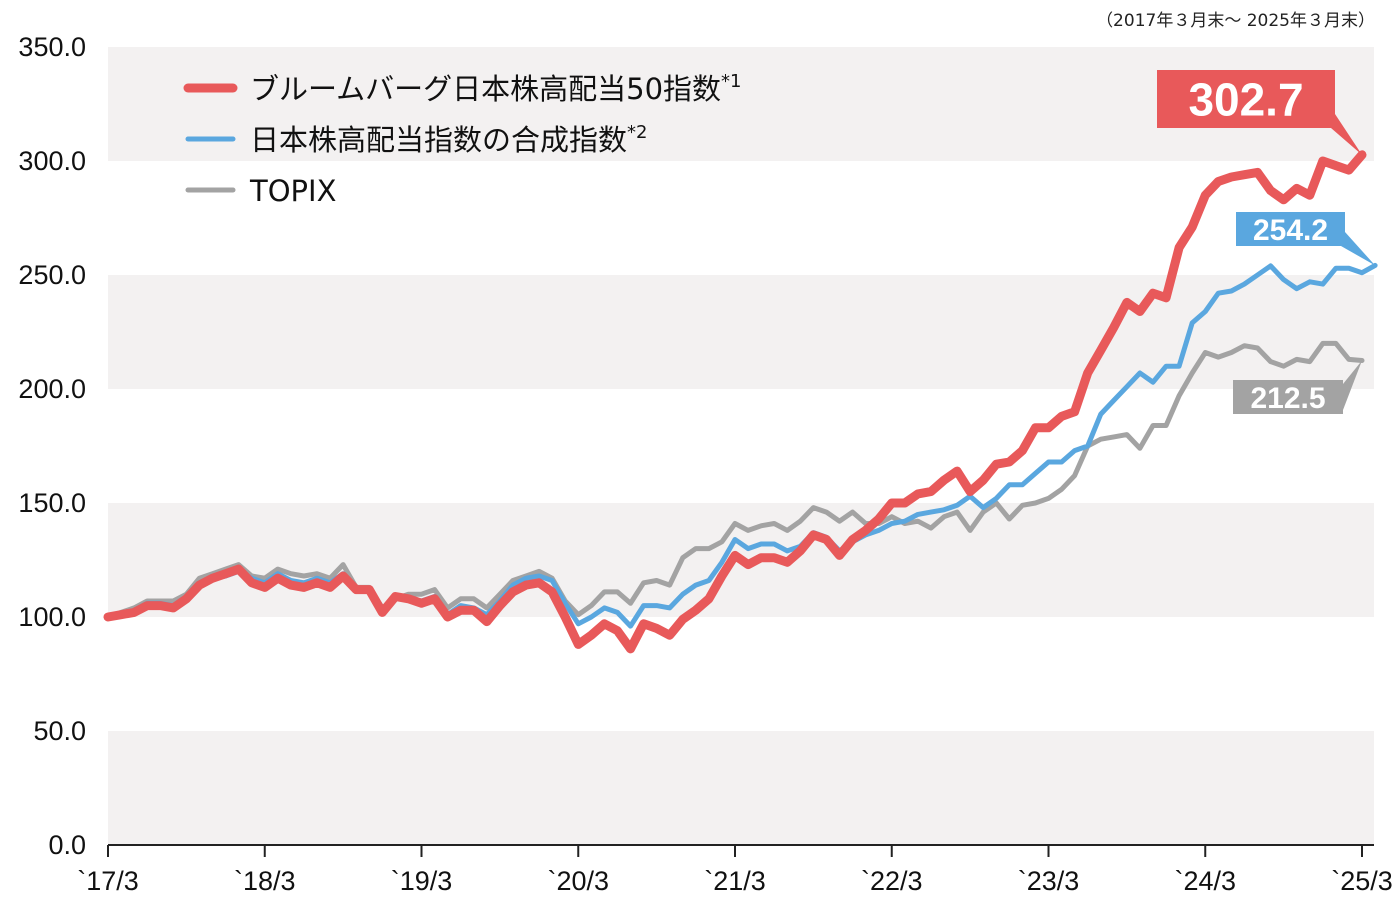 The image size is (1399, 900). Describe the element at coordinates (67, 845) in the screenshot. I see `y-tick-label: 0.0` at that location.